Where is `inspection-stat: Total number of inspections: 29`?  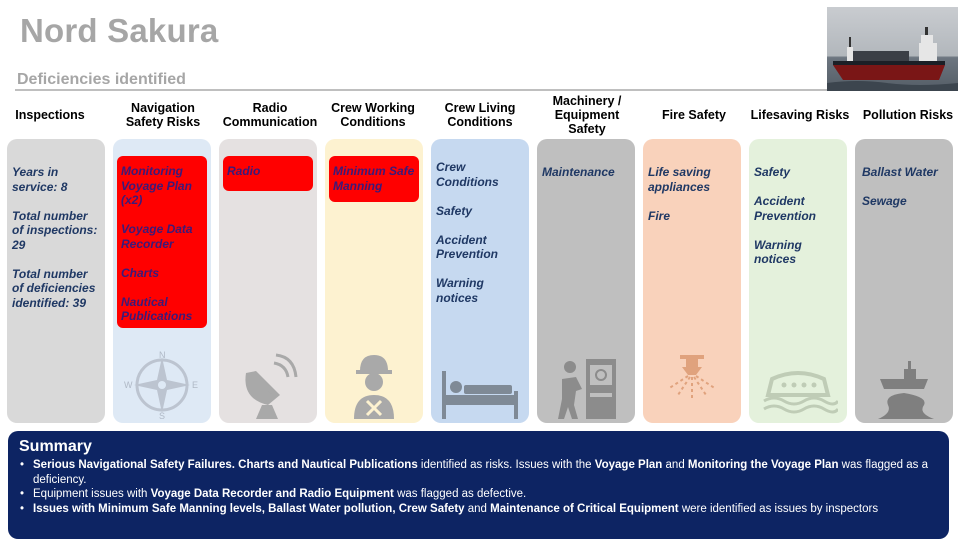 inspection-stat: Total number of inspections: 29 is located at coordinates (55, 230).